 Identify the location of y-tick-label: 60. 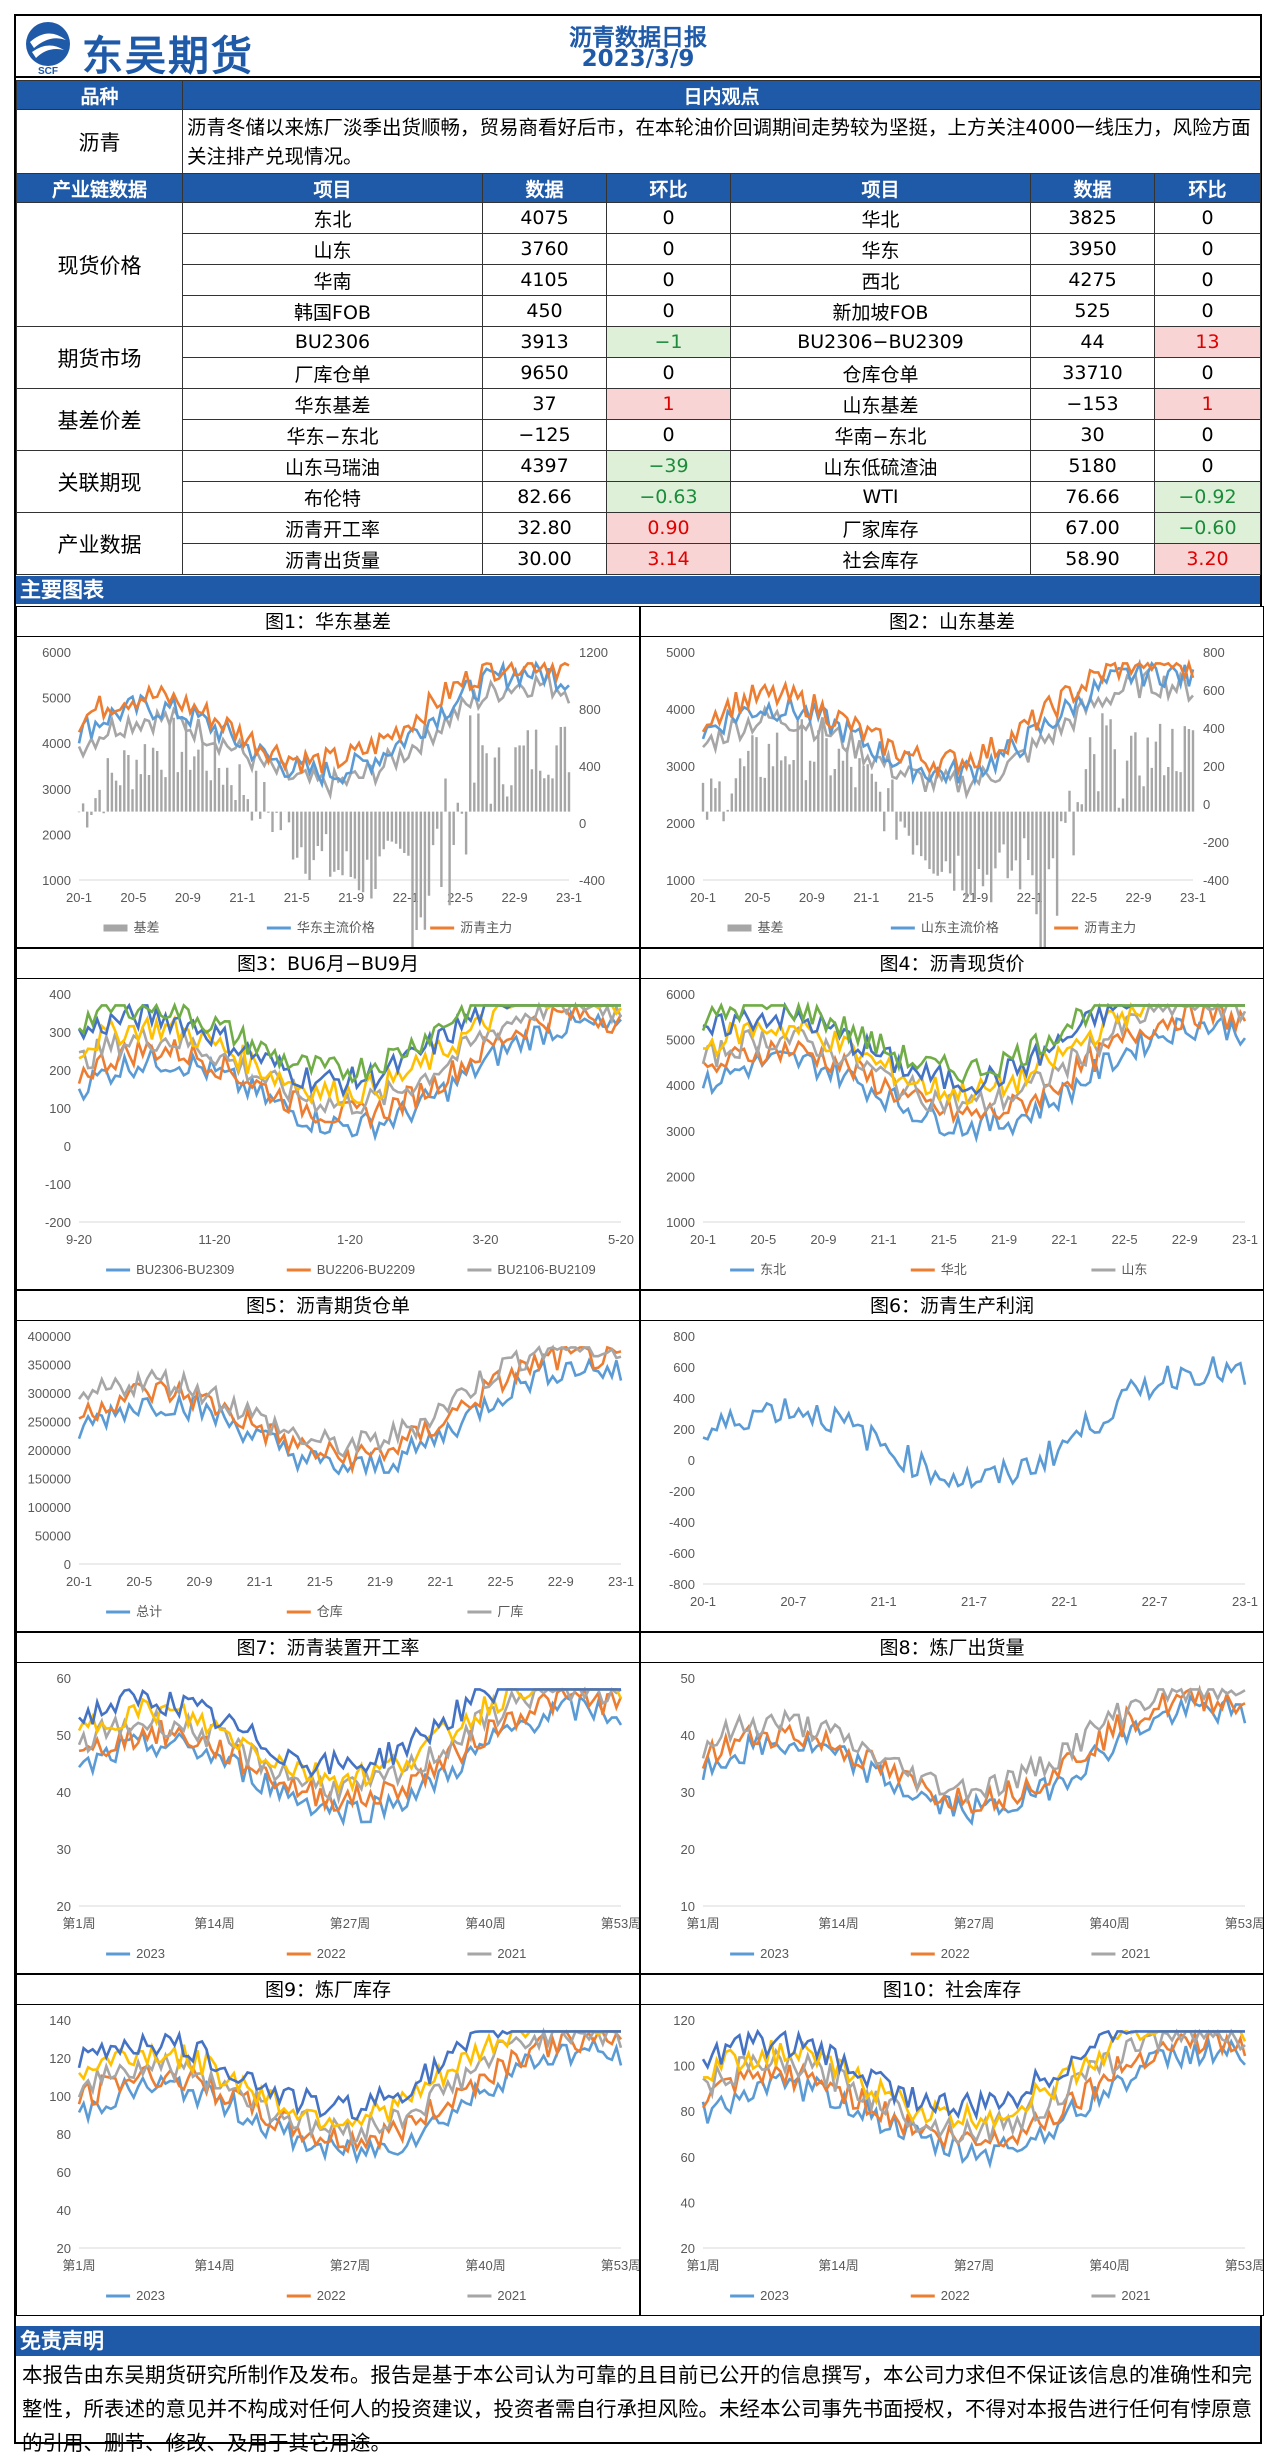
(64, 1678).